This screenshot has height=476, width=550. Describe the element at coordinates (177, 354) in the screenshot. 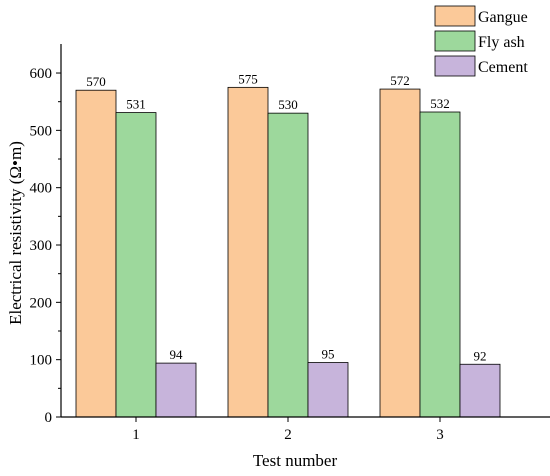

I see `data-label-cement-test-1: 94` at that location.